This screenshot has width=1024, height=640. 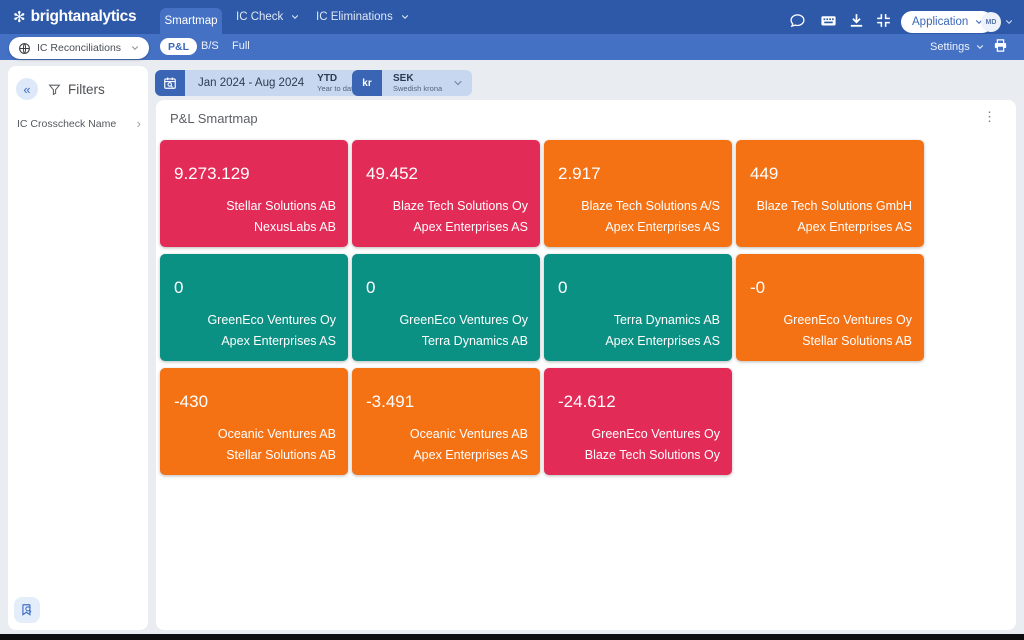 What do you see at coordinates (650, 206) in the screenshot?
I see `tile-company: Blaze Tech Solutions A/S` at bounding box center [650, 206].